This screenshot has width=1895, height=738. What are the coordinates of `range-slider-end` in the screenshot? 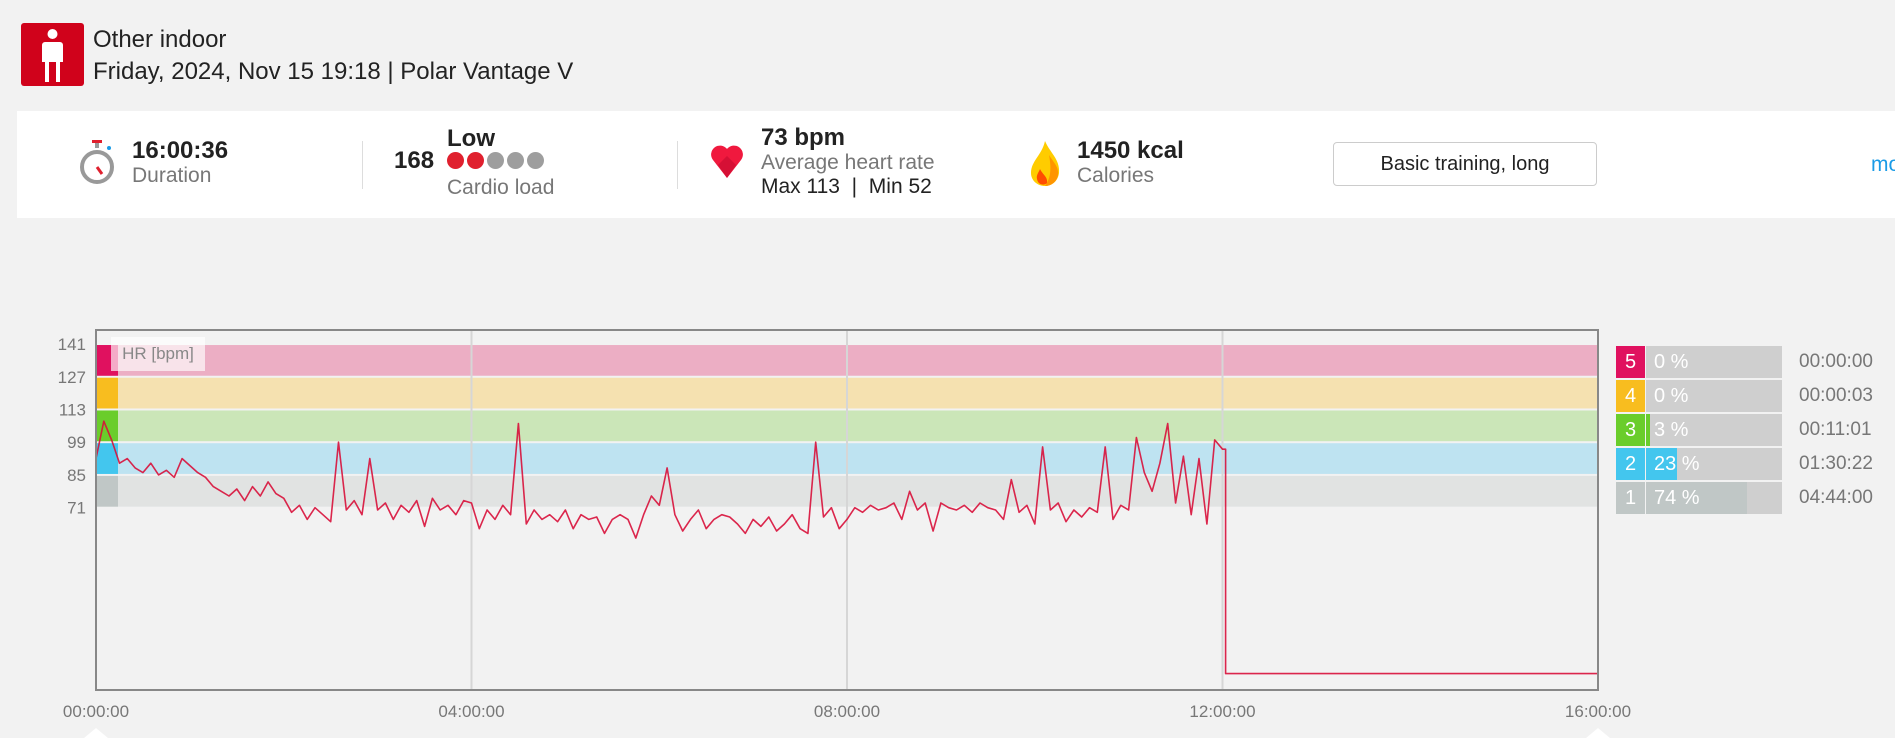 It's located at (1598, 733).